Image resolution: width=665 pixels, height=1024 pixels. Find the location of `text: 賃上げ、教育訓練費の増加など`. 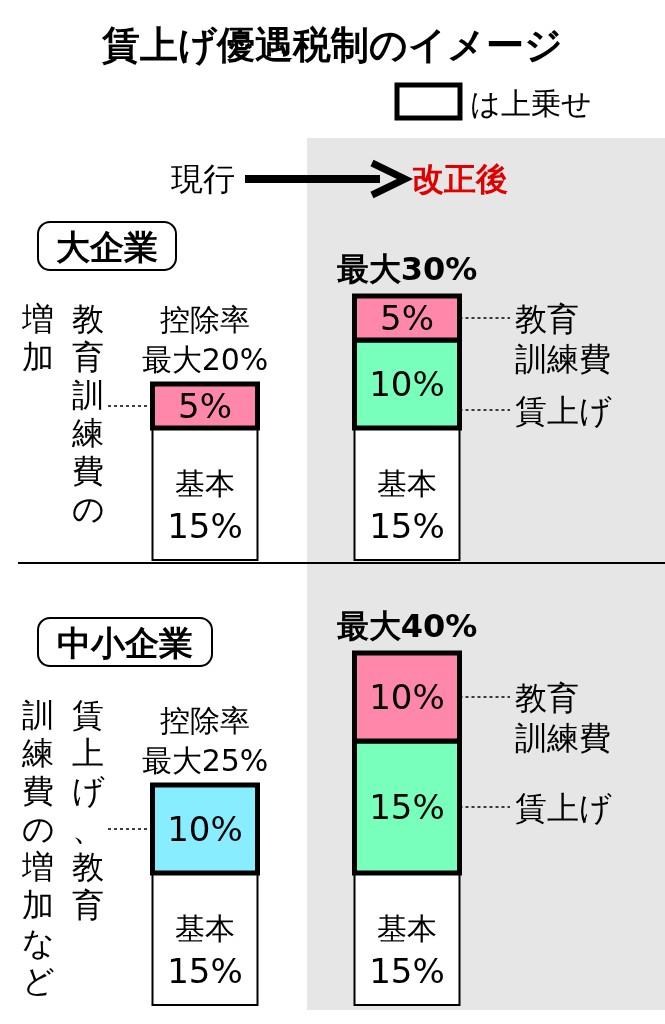

text: 賃上げ、教育訓練費の増加など is located at coordinates (63, 848).